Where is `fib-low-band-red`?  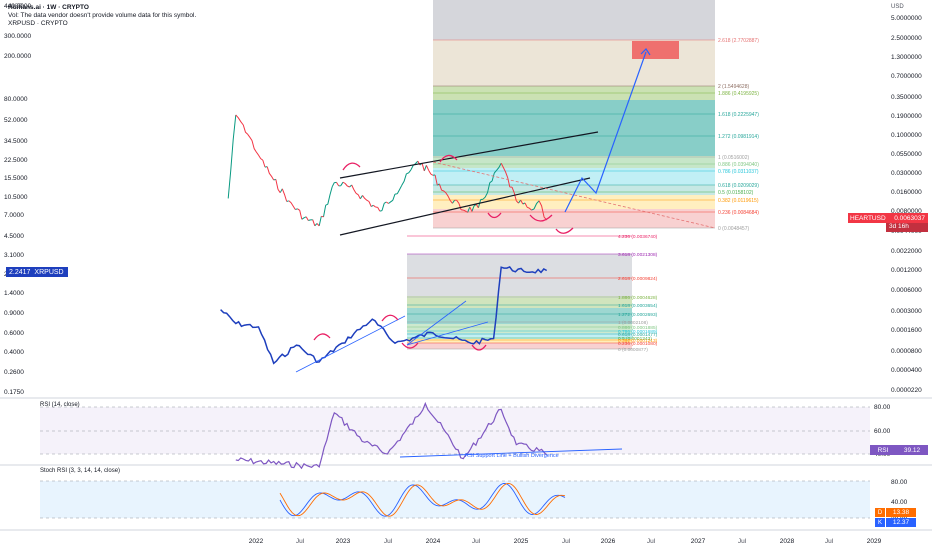
fib-low-band-red is located at coordinates (519, 346).